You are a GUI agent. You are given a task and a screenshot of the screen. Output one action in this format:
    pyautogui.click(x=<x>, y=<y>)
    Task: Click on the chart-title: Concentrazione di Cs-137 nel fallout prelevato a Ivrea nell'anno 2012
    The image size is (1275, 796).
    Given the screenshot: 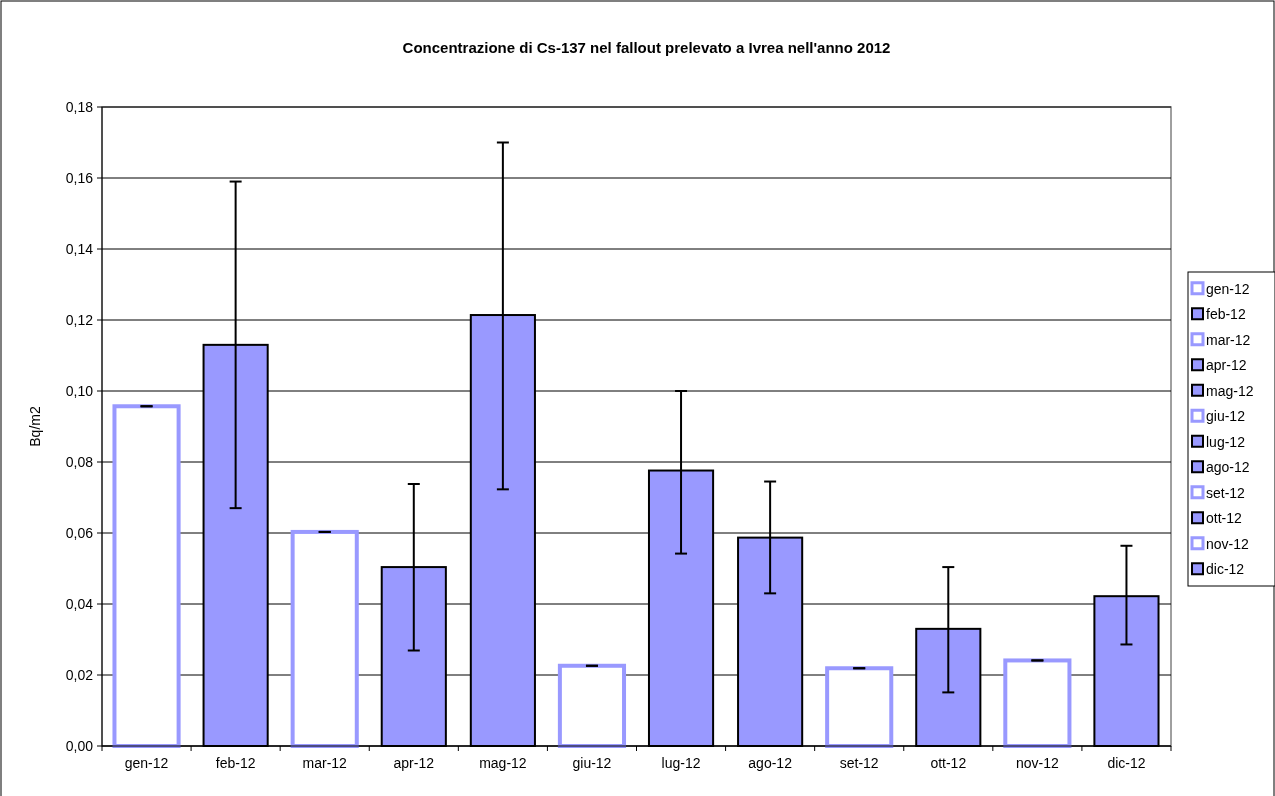 What is the action you would take?
    pyautogui.click(x=646, y=47)
    